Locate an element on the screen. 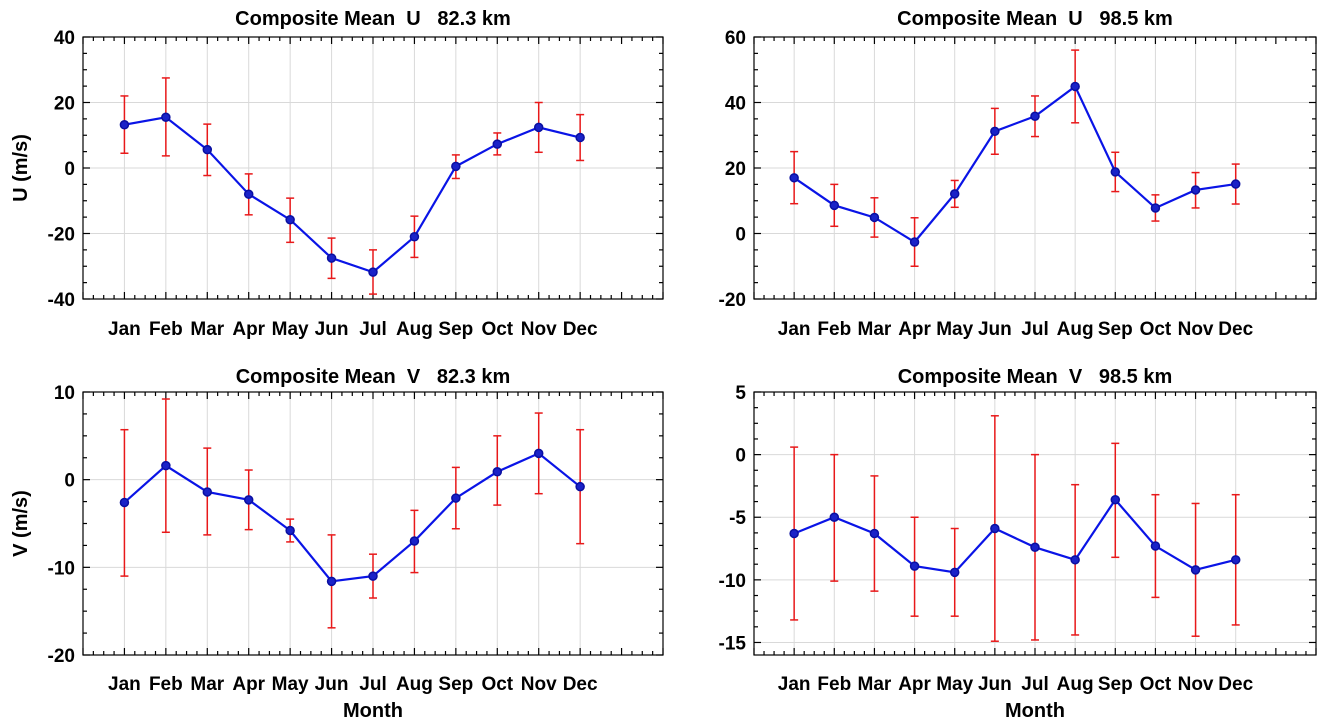  chart-title: Composite Mean U 98.5 km is located at coordinates (1035, 19).